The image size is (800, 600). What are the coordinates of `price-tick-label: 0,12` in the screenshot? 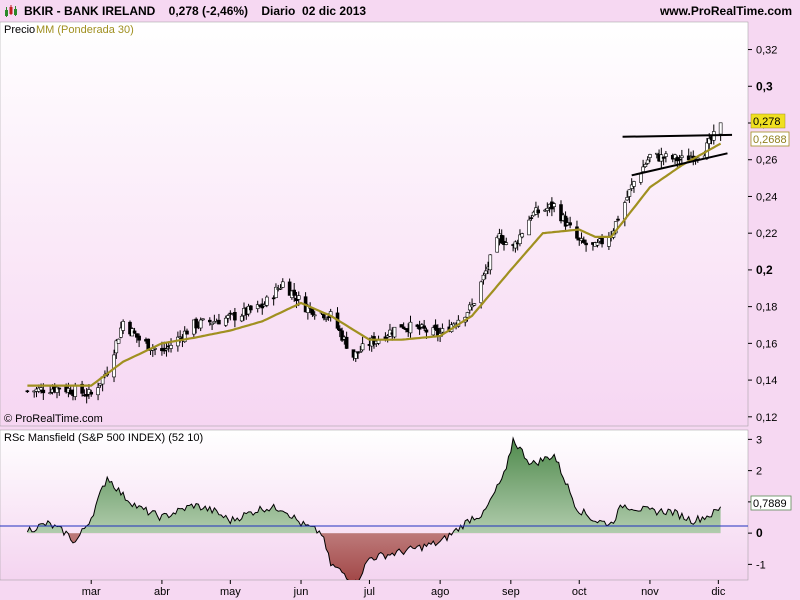 It's located at (766, 418).